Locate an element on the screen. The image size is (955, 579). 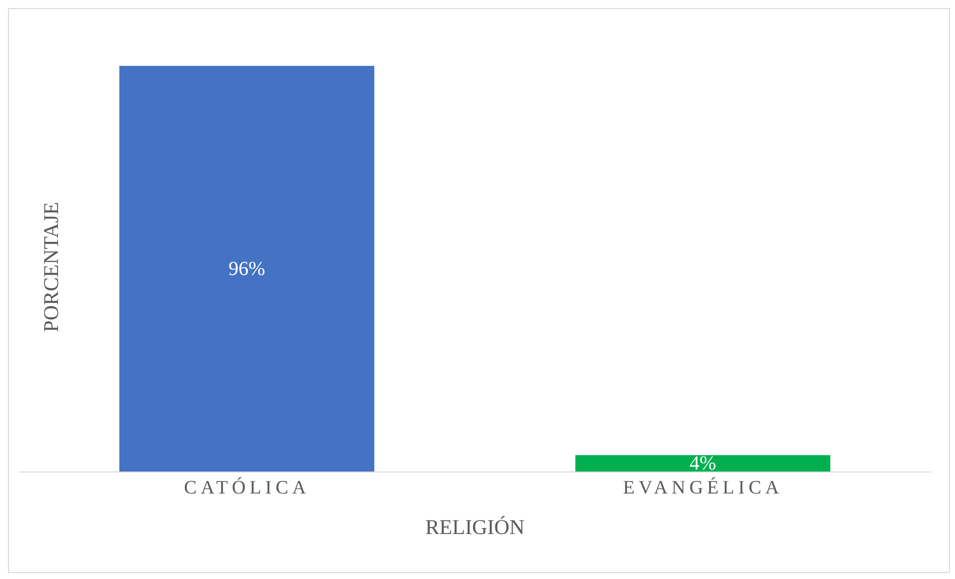
x-axis-title: RELIGIÓN is located at coordinates (475, 527).